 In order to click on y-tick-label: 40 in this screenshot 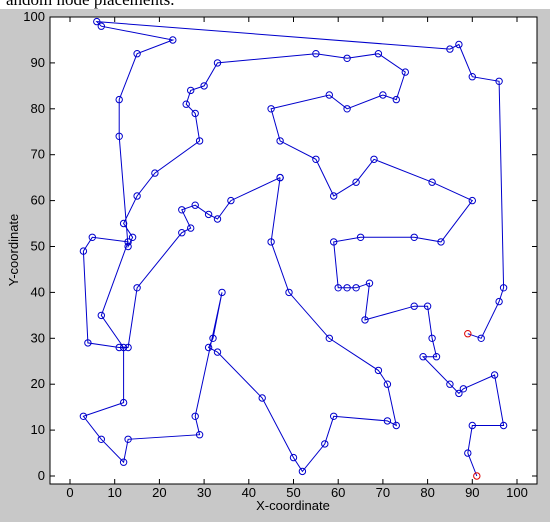, I will do `click(38, 291)`.